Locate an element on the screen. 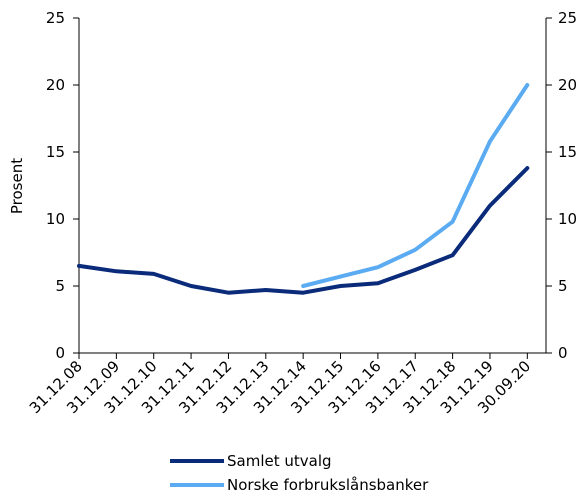 The image size is (580, 498). y-tick-label: 15 is located at coordinates (55, 152).